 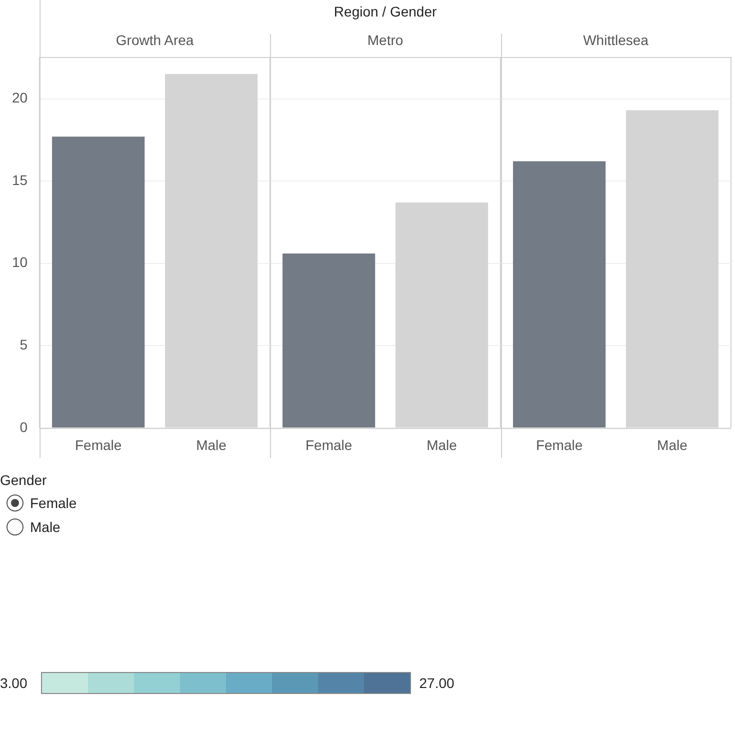 I want to click on text: 3.00, so click(x=14, y=683).